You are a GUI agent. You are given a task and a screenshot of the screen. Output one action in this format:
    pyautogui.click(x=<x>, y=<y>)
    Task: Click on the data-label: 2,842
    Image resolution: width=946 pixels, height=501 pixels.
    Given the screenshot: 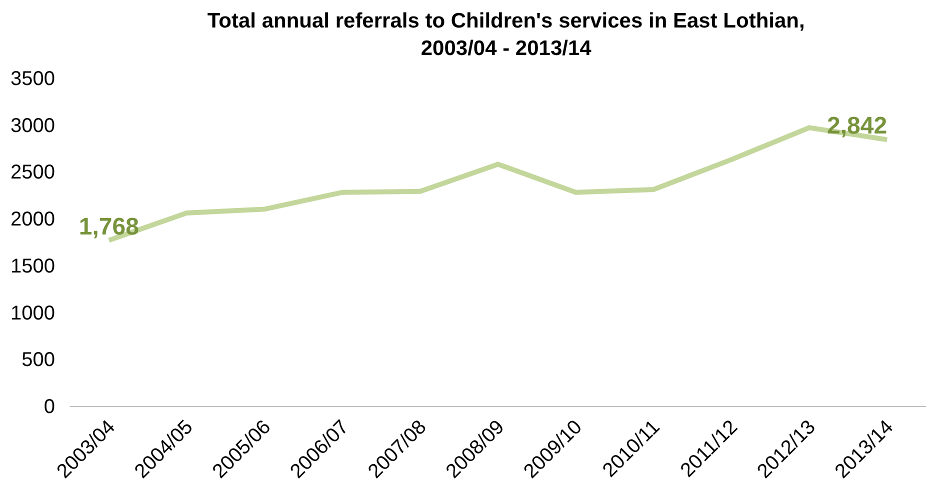 What is the action you would take?
    pyautogui.click(x=857, y=126)
    